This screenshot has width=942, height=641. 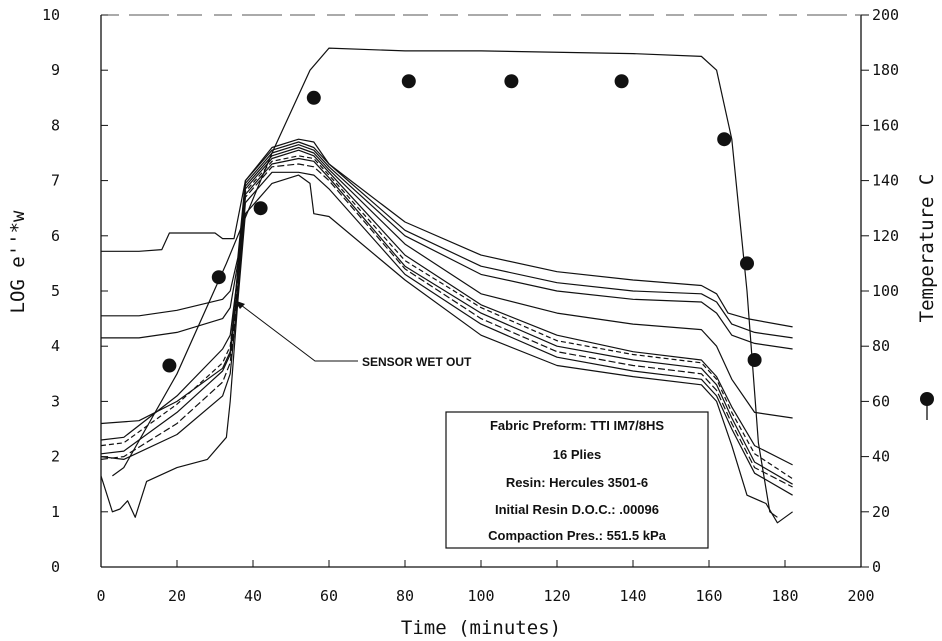 I want to click on y-right-tick-label: 140, so click(x=885, y=181).